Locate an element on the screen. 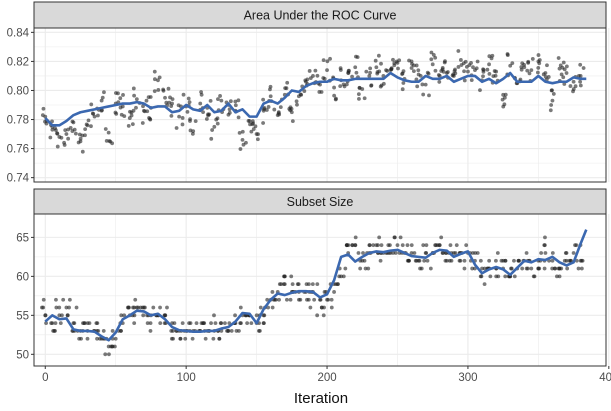 The width and height of the screenshot is (611, 411). x-tick-label: 0 is located at coordinates (45, 378).